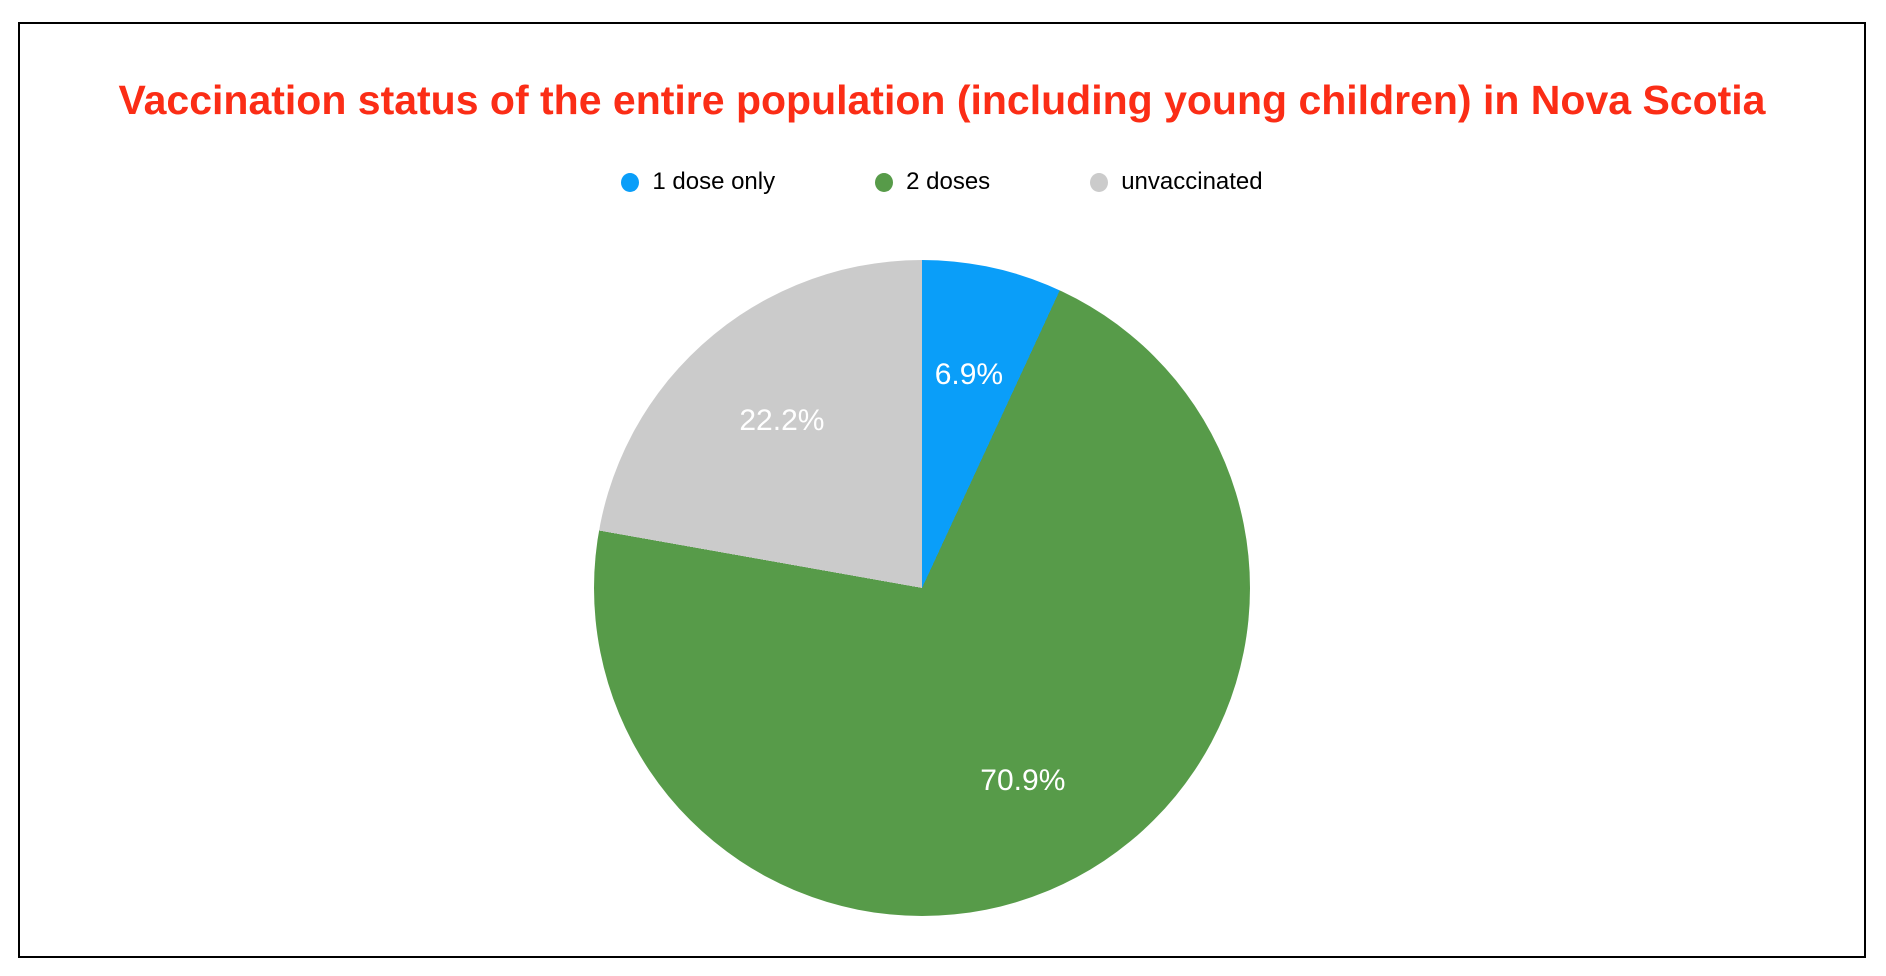 This screenshot has width=1886, height=976. What do you see at coordinates (948, 181) in the screenshot?
I see `legend-label: 2 doses` at bounding box center [948, 181].